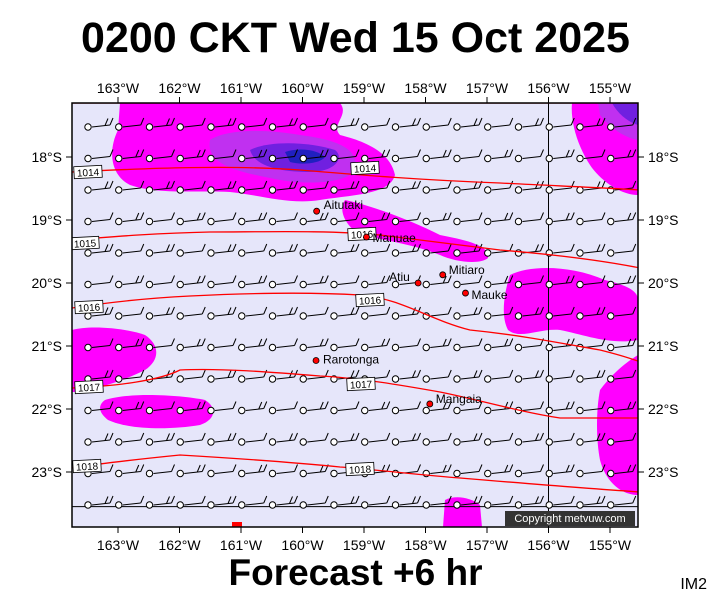 The width and height of the screenshot is (711, 600). What do you see at coordinates (548, 545) in the screenshot?
I see `lon-tick-label-bottom: 156°W` at bounding box center [548, 545].